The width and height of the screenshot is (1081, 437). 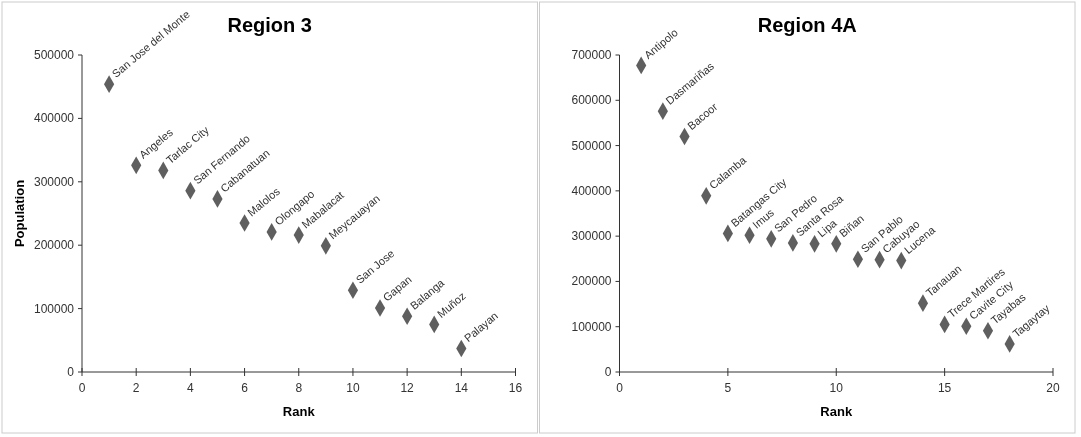 I want to click on y-tick-label: 700000, so click(x=591, y=55).